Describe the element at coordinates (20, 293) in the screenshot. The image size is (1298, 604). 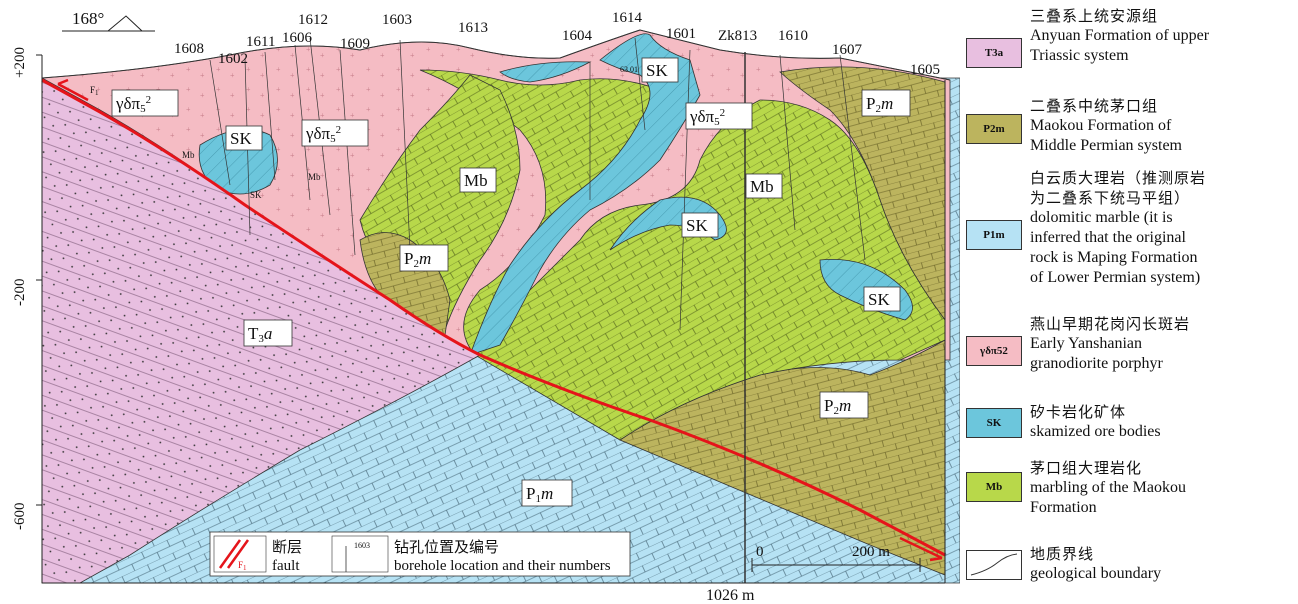
I see `depth-tick-1: -200` at that location.